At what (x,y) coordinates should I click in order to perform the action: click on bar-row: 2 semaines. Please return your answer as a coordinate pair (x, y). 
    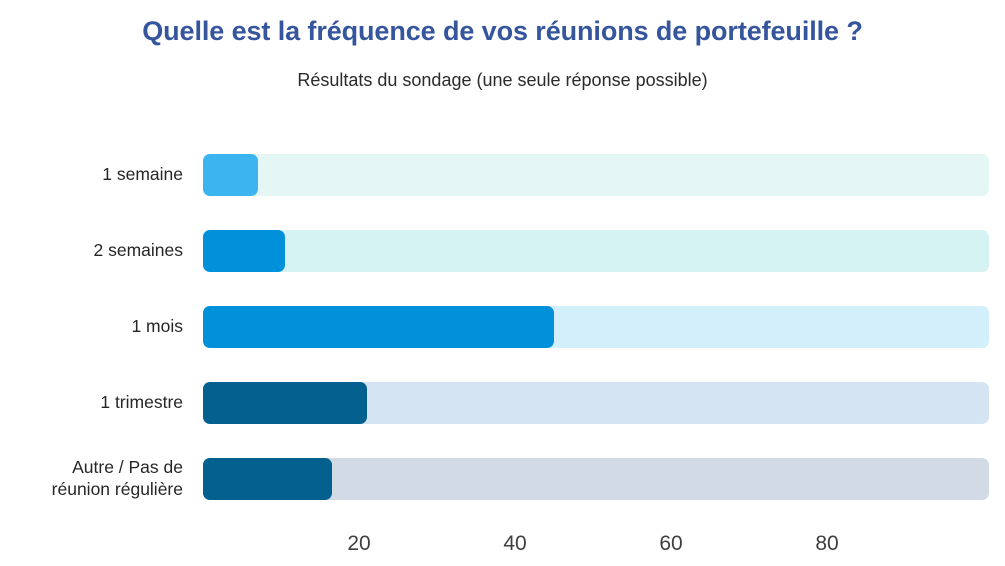
    Looking at the image, I should click on (502, 251).